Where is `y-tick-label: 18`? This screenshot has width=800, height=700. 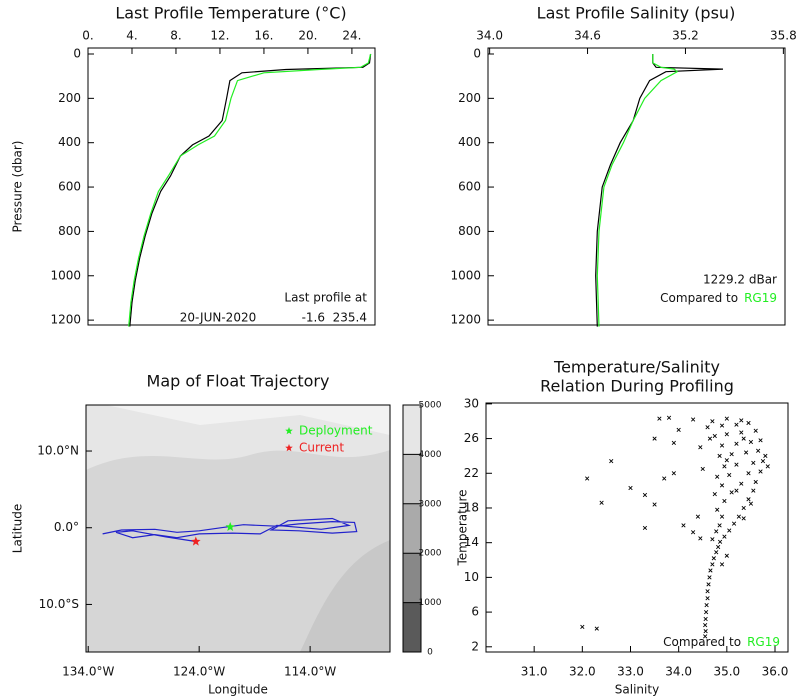
y-tick-label: 18 is located at coordinates (471, 507).